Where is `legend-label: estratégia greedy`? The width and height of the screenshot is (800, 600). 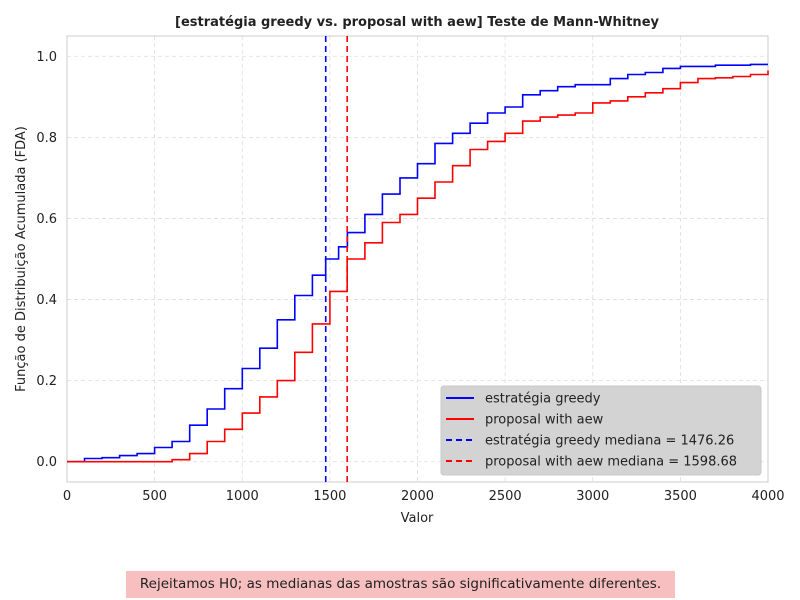
legend-label: estratégia greedy is located at coordinates (543, 399).